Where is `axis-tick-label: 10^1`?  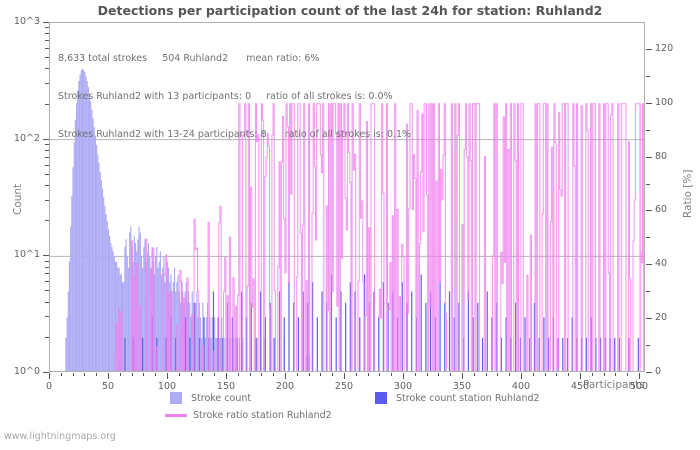 axis-tick-label: 10^1 is located at coordinates (26, 254).